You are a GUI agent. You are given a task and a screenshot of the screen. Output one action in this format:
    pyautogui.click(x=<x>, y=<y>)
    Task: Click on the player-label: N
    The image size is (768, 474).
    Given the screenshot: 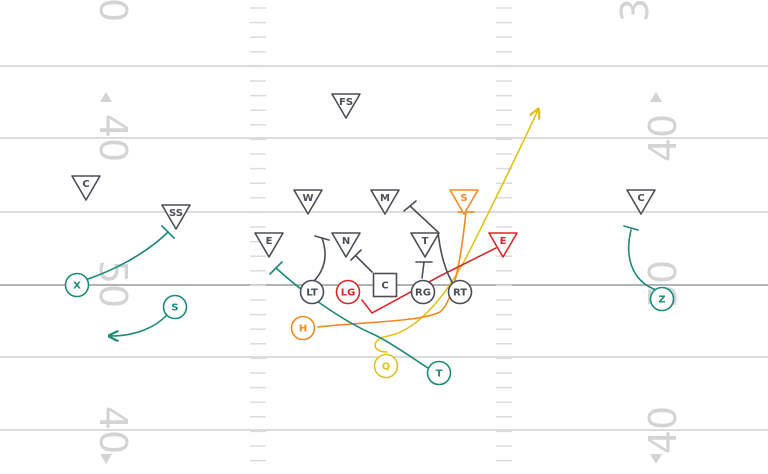 What is the action you would take?
    pyautogui.click(x=346, y=241)
    